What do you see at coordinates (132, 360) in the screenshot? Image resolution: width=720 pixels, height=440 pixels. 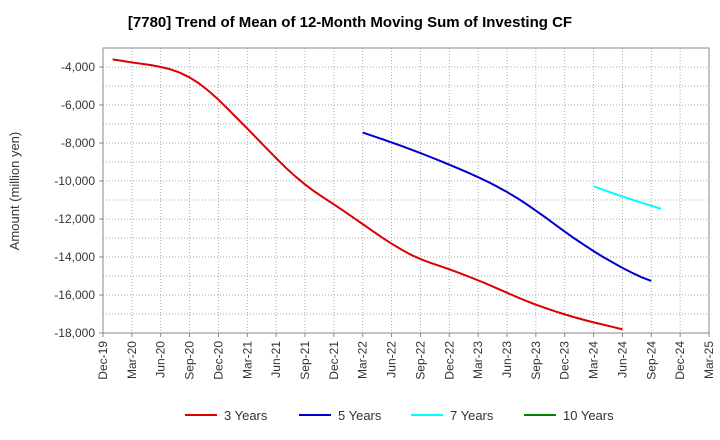 I see `x-tick-label: Mar-20` at bounding box center [132, 360].